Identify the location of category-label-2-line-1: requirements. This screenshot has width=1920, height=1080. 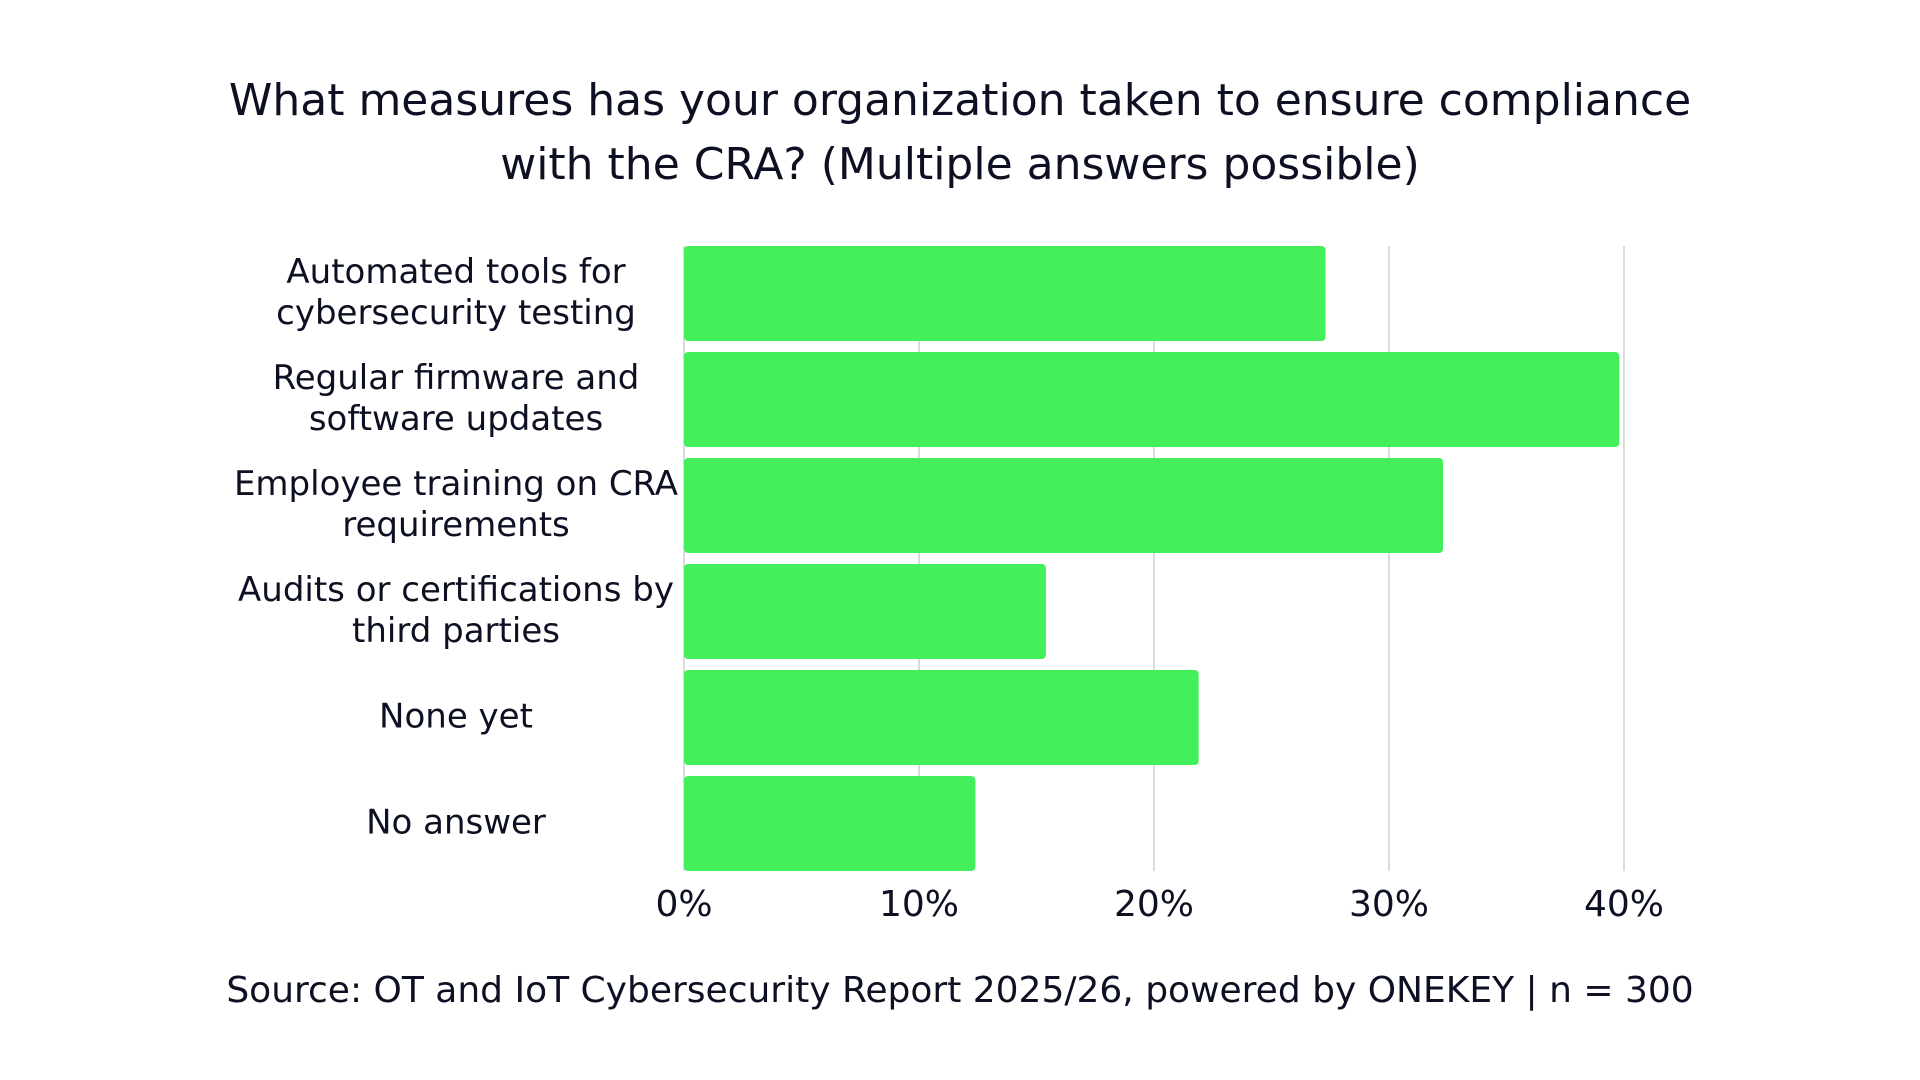
(456, 525).